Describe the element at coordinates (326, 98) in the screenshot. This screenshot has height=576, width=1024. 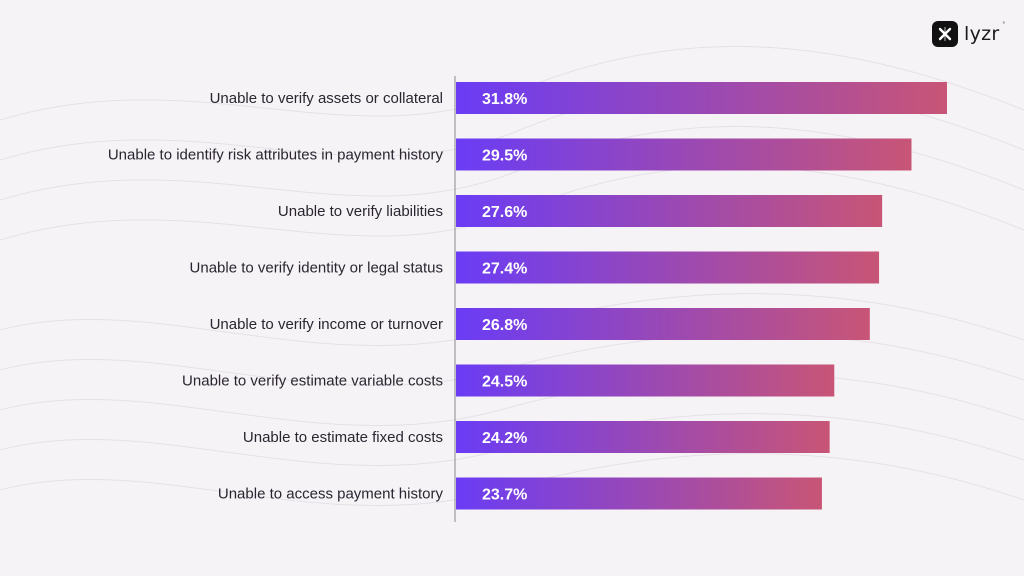
I see `category-label: Unable to verify assets or collateral` at that location.